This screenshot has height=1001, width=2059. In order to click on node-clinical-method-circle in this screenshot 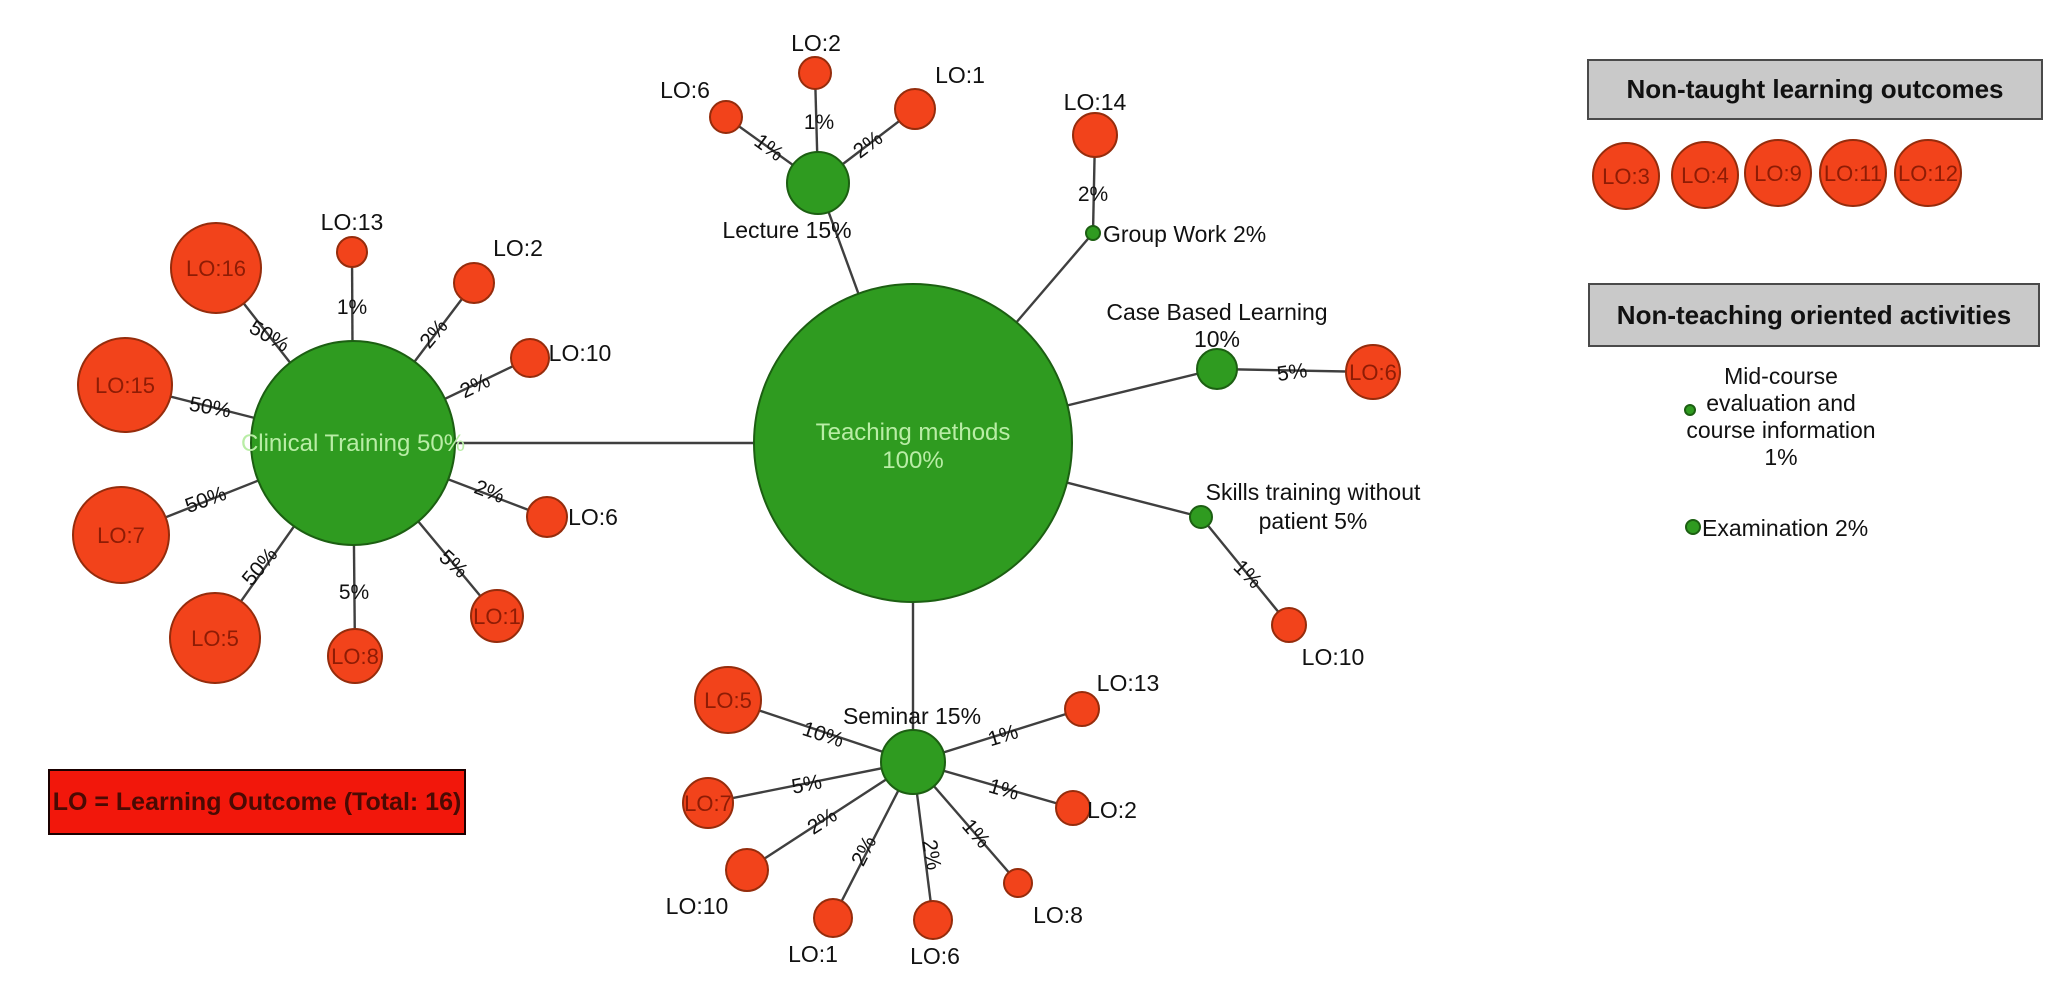, I will do `click(353, 443)`.